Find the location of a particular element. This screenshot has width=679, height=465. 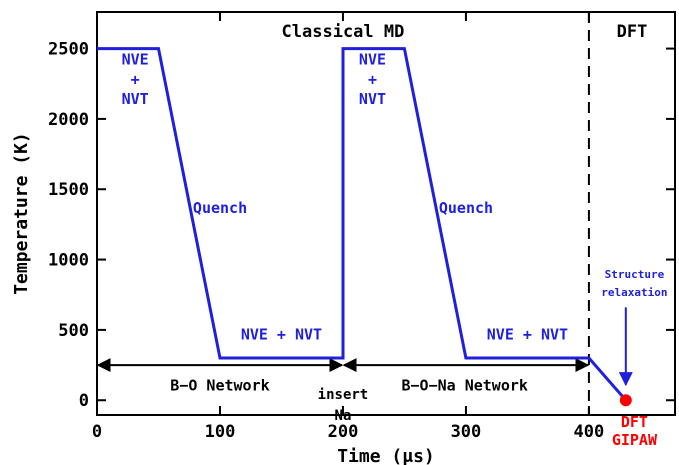

region-label-classical-md: Classical MD is located at coordinates (343, 32).